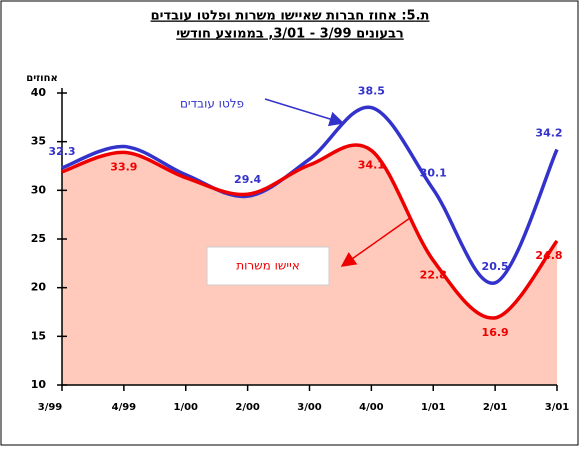 The height and width of the screenshot is (450, 579). Describe the element at coordinates (61, 151) in the screenshot. I see `data-label: 32.3` at that location.